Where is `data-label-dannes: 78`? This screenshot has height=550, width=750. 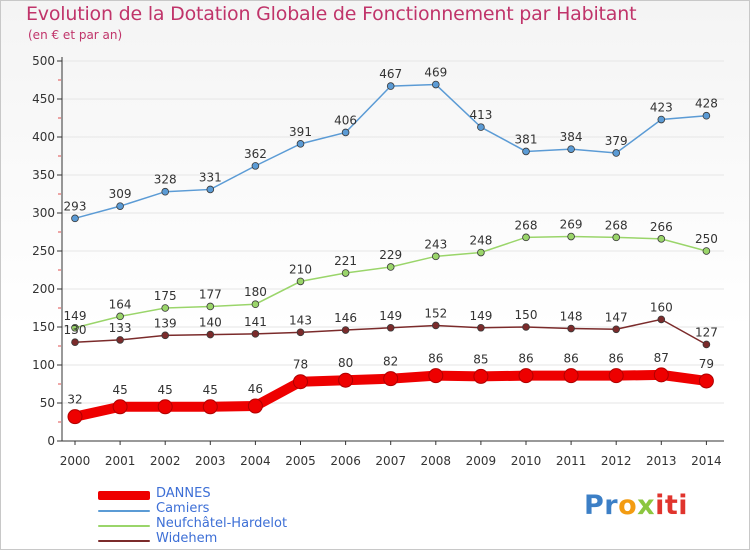 data-label-dannes: 78 is located at coordinates (300, 365).